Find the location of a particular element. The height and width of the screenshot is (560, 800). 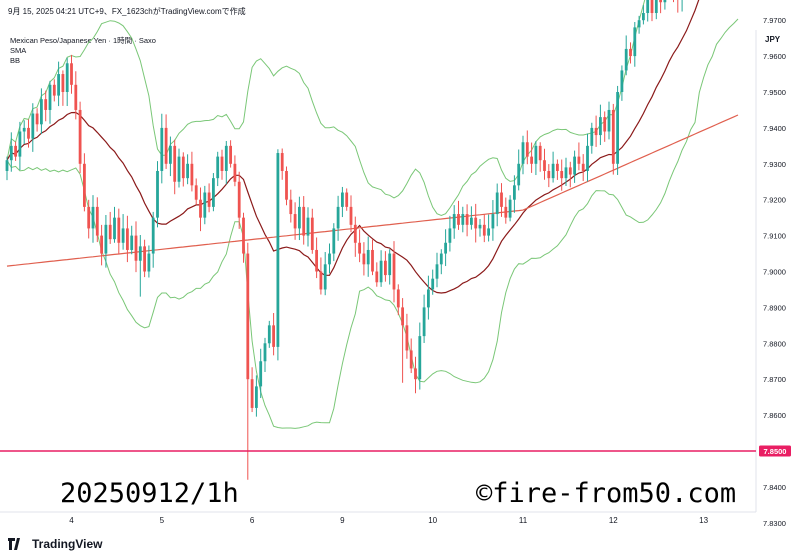

time-tick-label: 12 is located at coordinates (613, 520).